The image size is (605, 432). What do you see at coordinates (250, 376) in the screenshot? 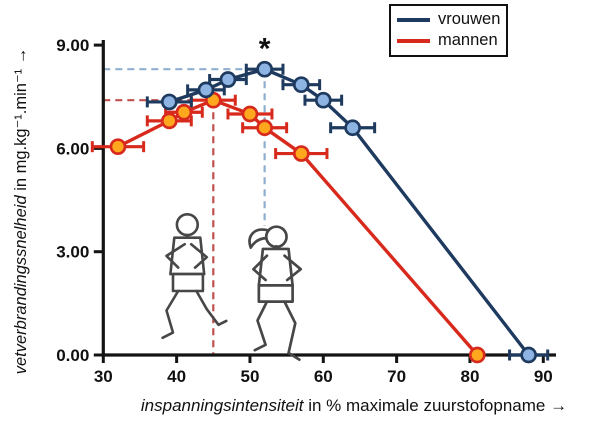
I see `svg-text: 50` at bounding box center [250, 376].